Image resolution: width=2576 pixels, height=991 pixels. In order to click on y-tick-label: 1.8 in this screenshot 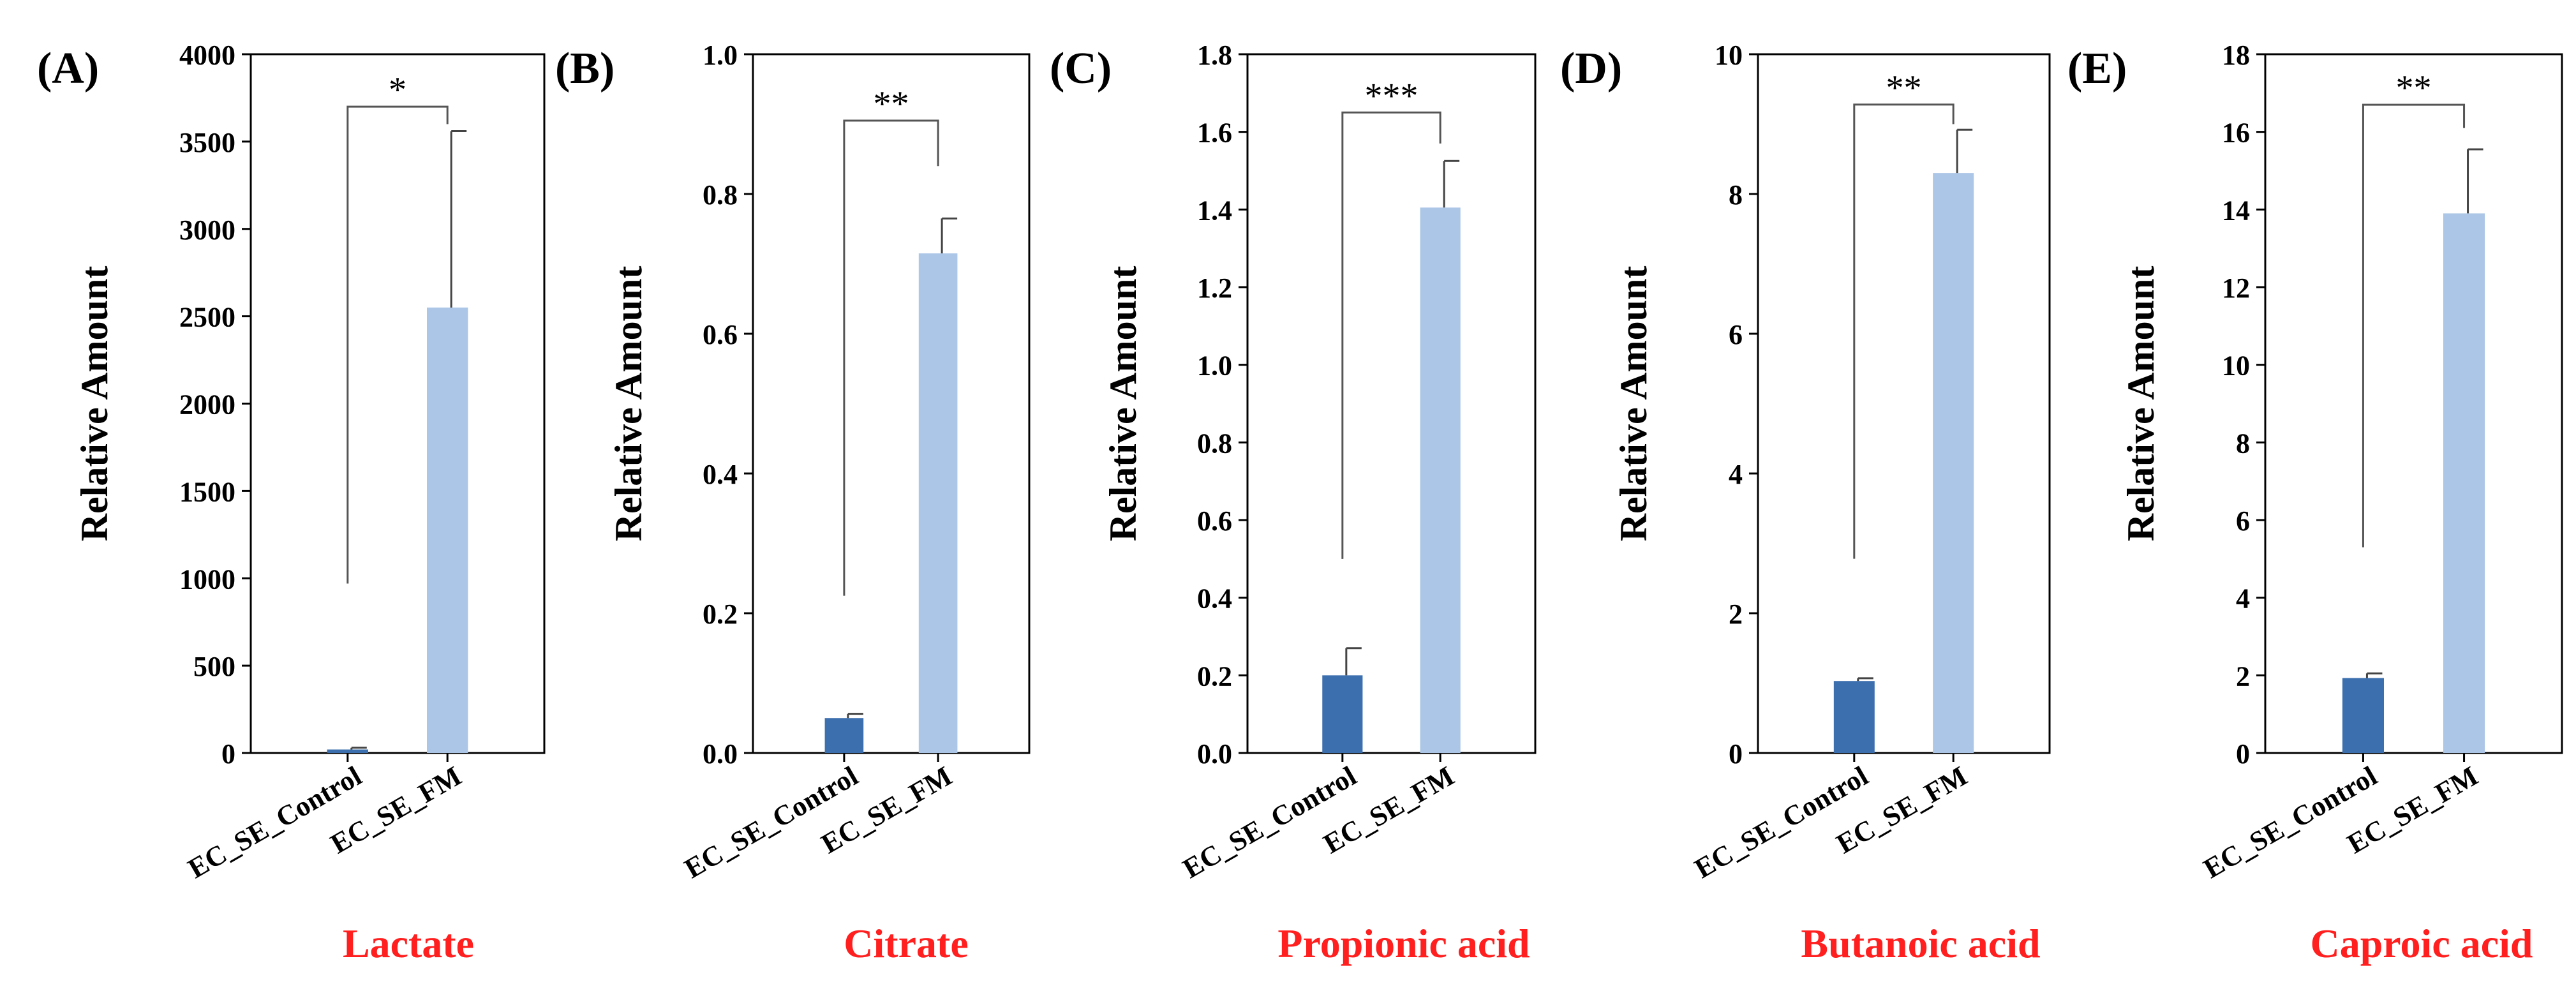, I will do `click(1214, 55)`.